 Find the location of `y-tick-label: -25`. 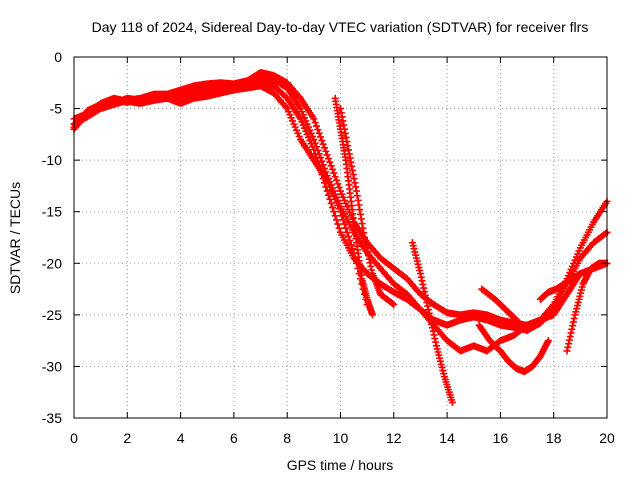

y-tick-label: -25 is located at coordinates (52, 315).